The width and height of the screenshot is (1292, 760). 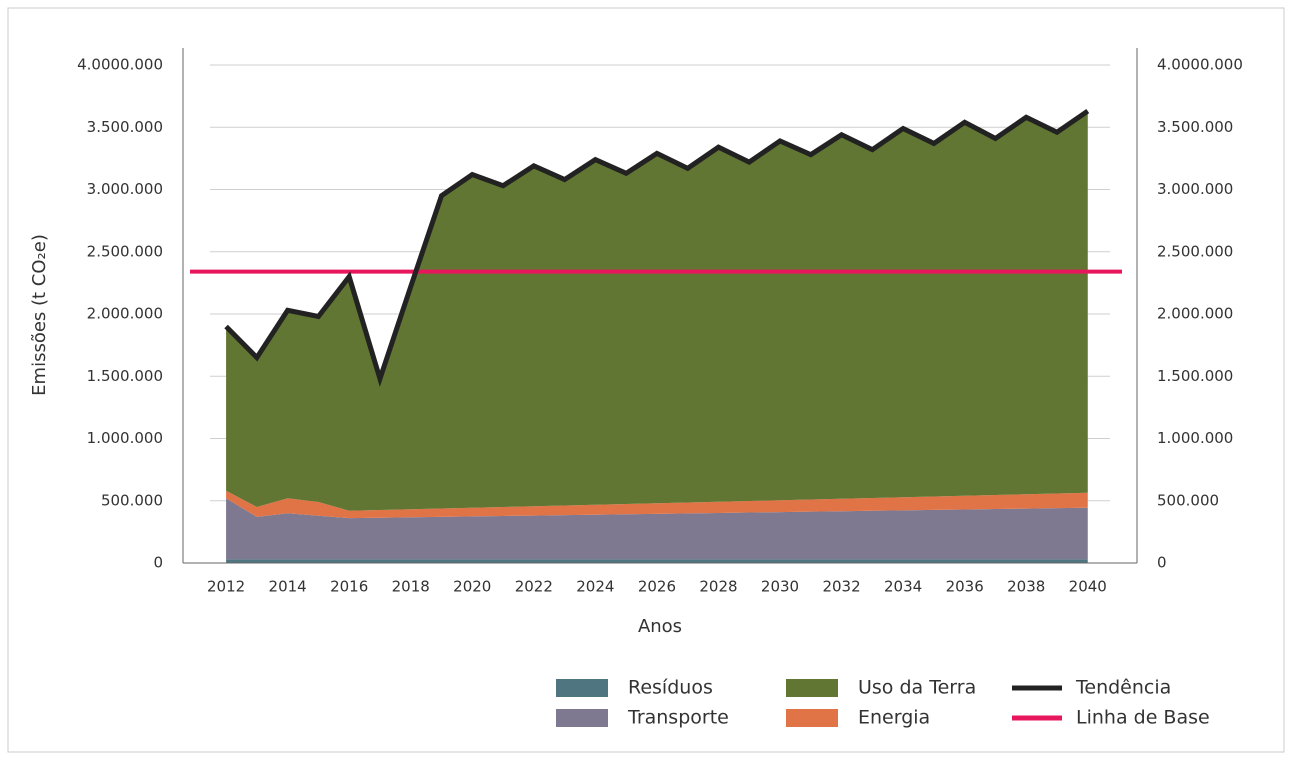 What do you see at coordinates (125, 376) in the screenshot?
I see `y-tick-label: 1.500.000` at bounding box center [125, 376].